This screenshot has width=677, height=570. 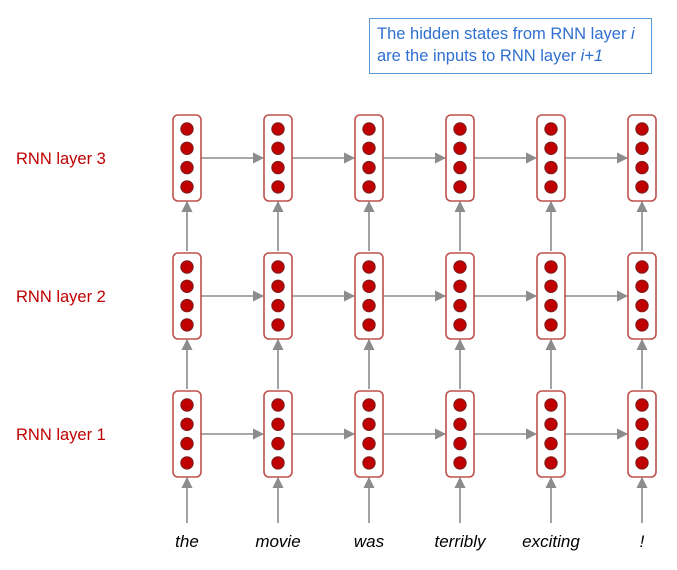 I want to click on callout-line-1: The hidden states from RNN layer i, so click(x=506, y=34).